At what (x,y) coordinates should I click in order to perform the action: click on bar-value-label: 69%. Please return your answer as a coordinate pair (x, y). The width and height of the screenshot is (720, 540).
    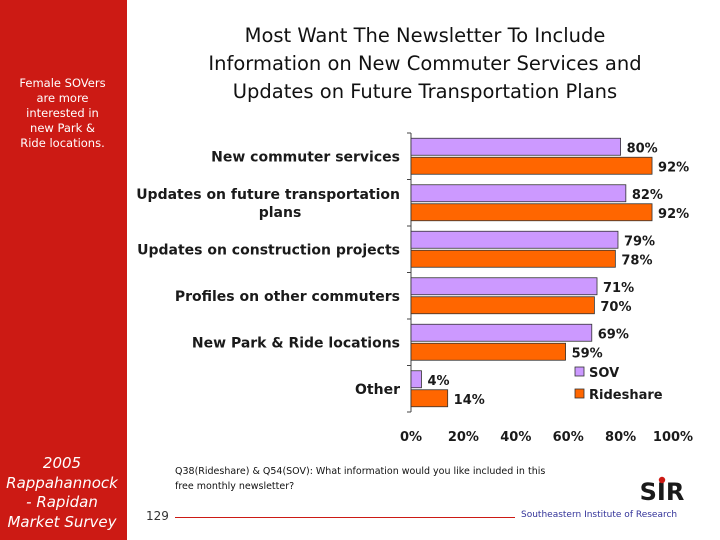
    Looking at the image, I should click on (613, 334).